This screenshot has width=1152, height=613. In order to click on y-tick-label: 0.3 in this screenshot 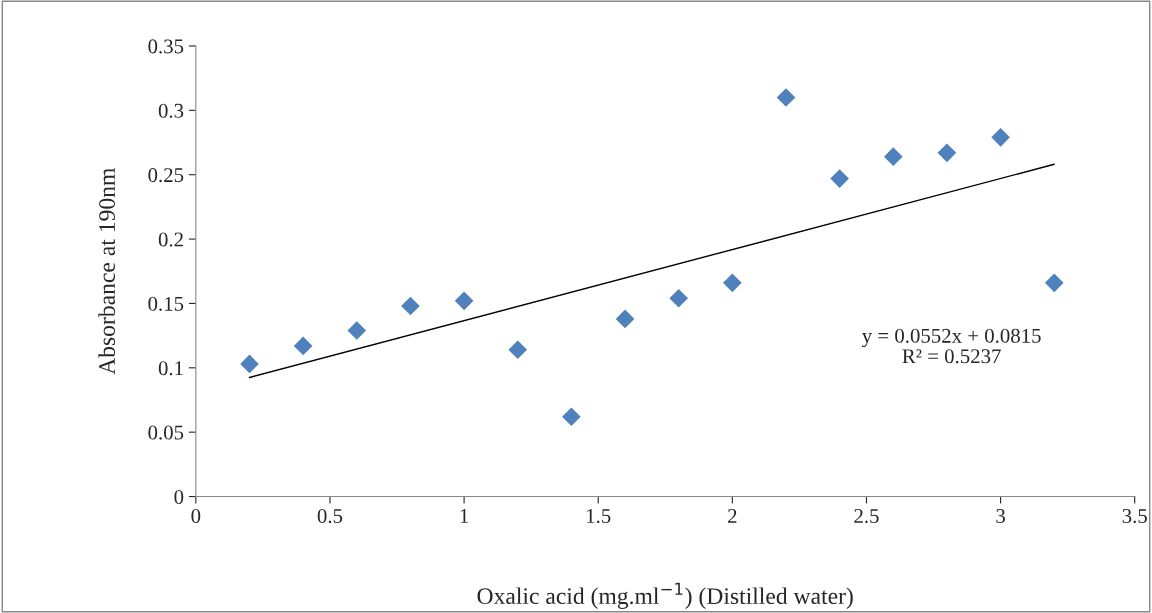, I will do `click(171, 110)`.